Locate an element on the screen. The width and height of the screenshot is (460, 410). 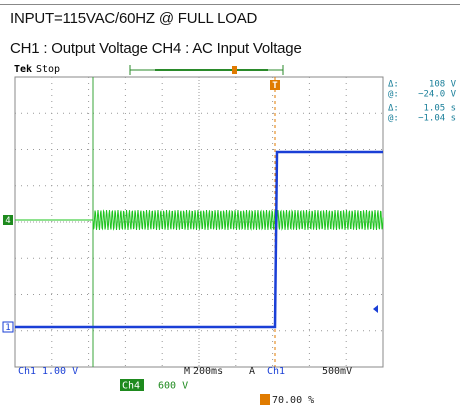
readout-value: 108 V is located at coordinates (443, 85).